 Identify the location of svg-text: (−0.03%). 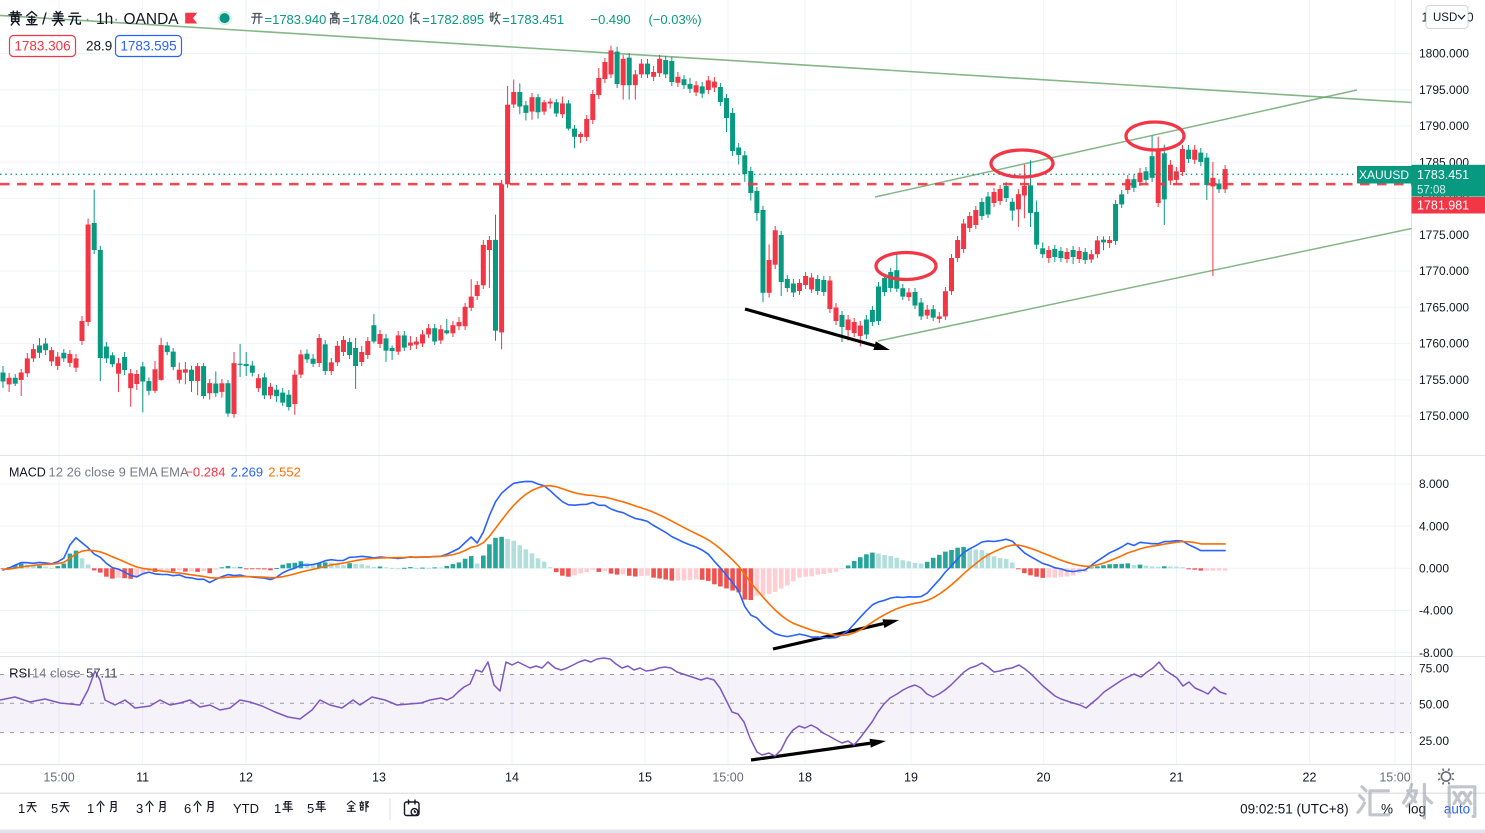
(675, 19).